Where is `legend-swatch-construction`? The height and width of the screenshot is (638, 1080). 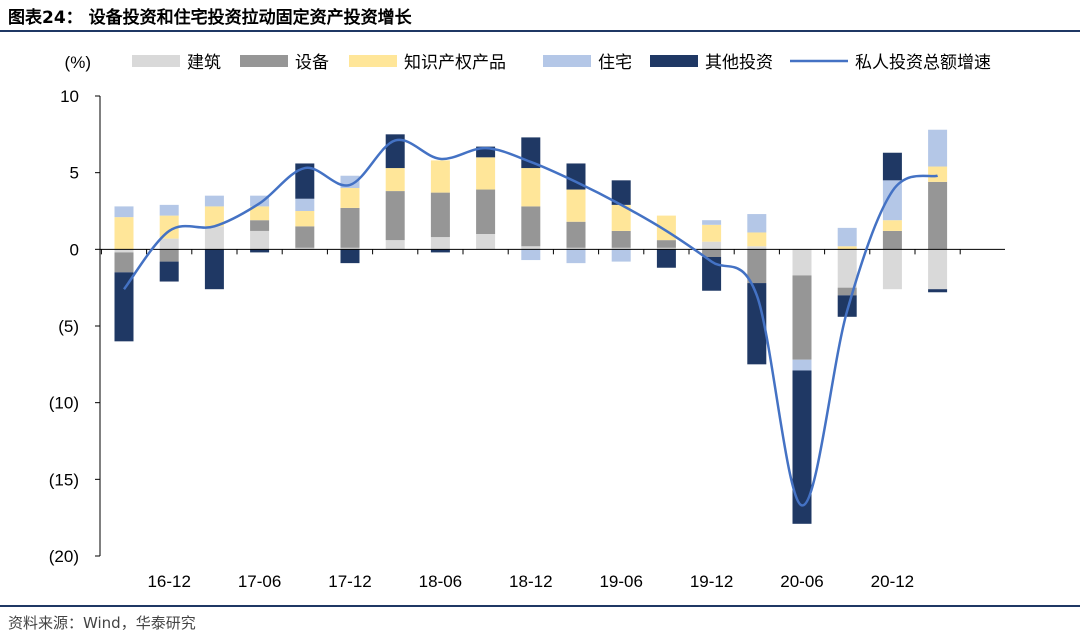 legend-swatch-construction is located at coordinates (156, 61).